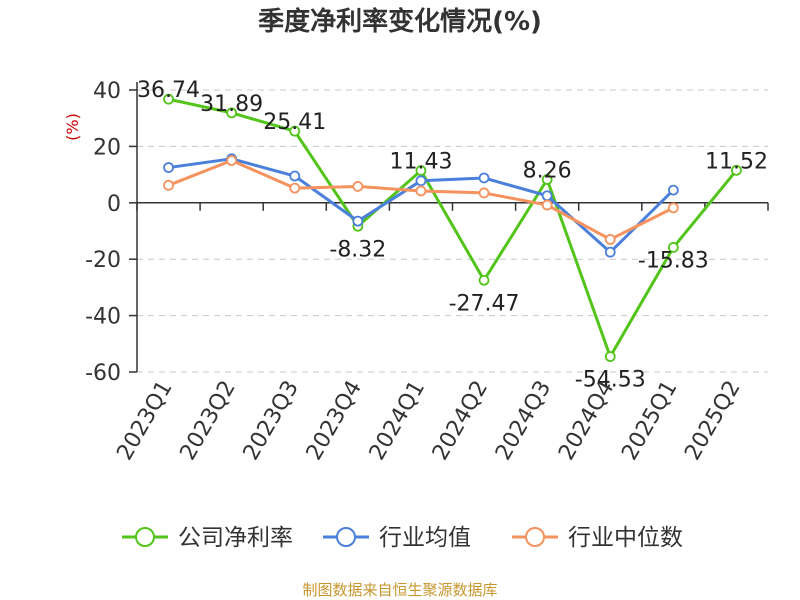  I want to click on source-note: 制图数据来自恒生聚源数据库, so click(399, 590).